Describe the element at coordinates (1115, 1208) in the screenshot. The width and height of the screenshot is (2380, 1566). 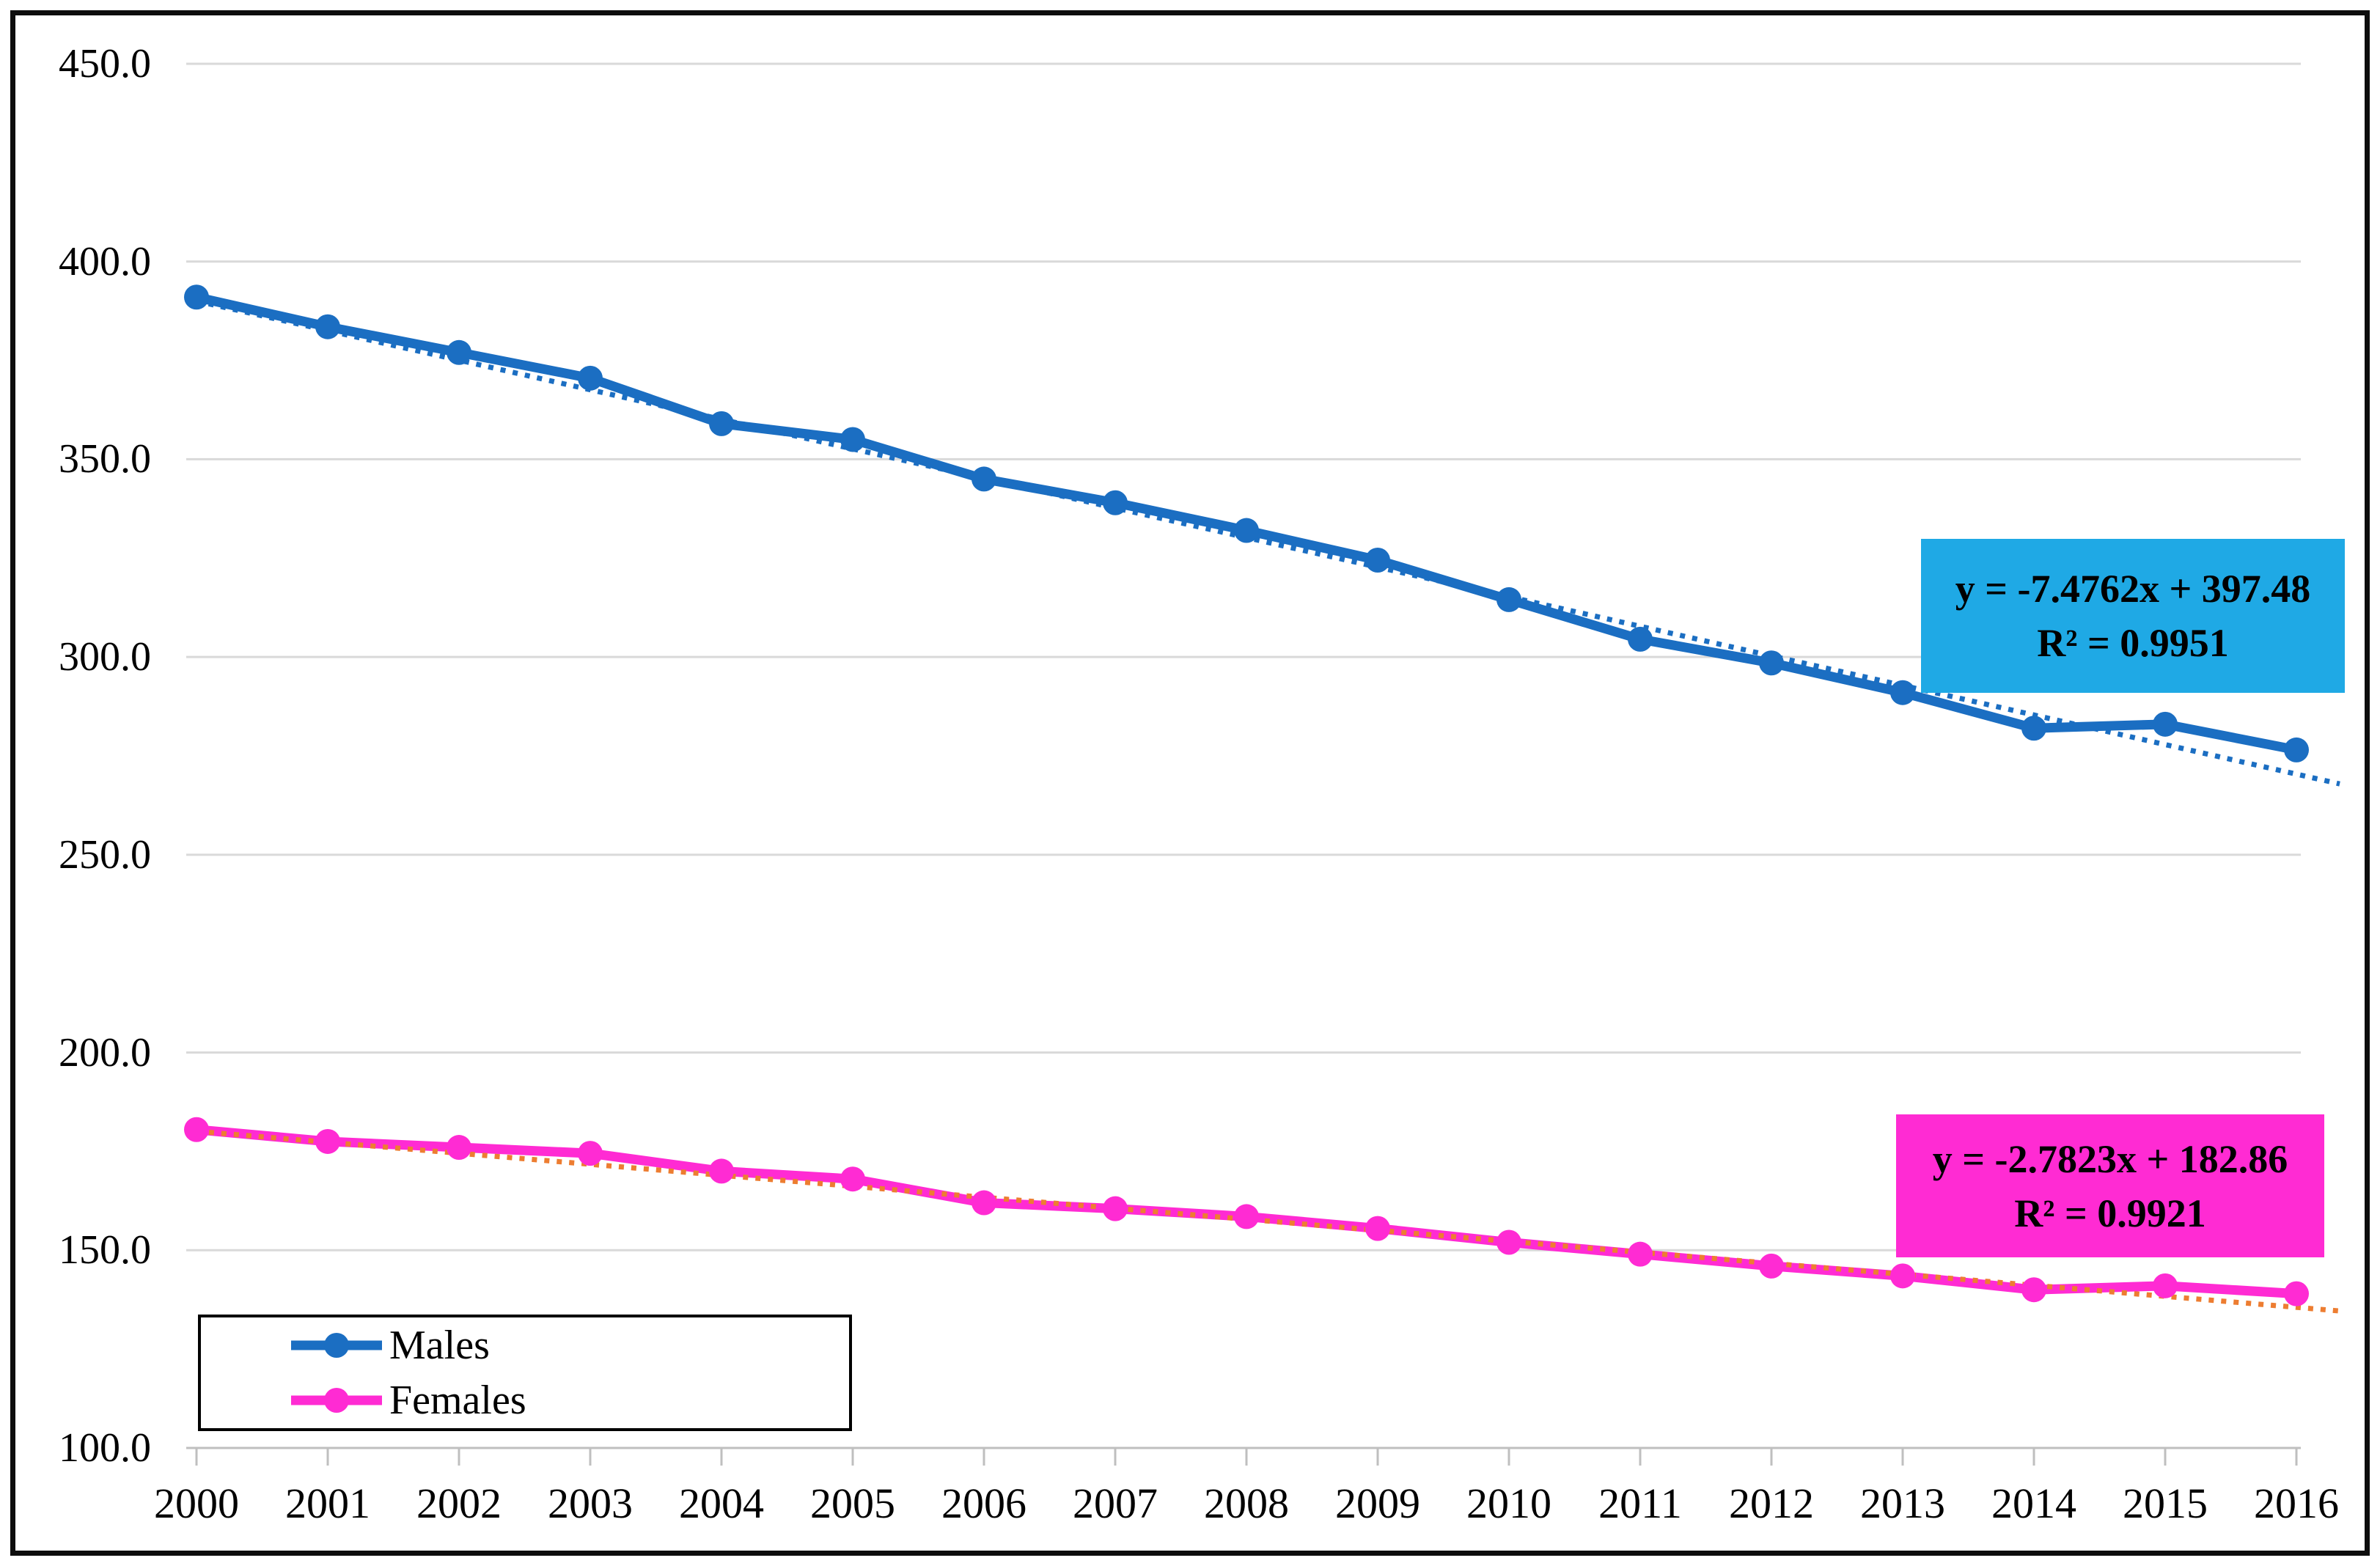
I see `data-point-females-2007` at that location.